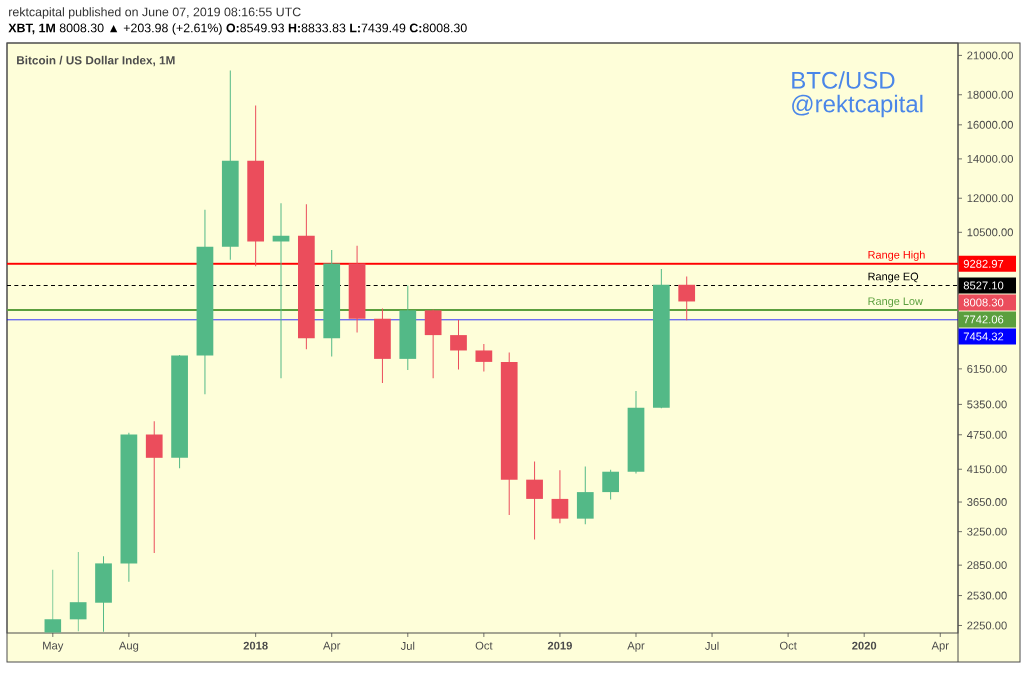 This screenshot has height=697, width=1028. What do you see at coordinates (990, 94) in the screenshot?
I see `y-tick-label: 18000.00` at bounding box center [990, 94].